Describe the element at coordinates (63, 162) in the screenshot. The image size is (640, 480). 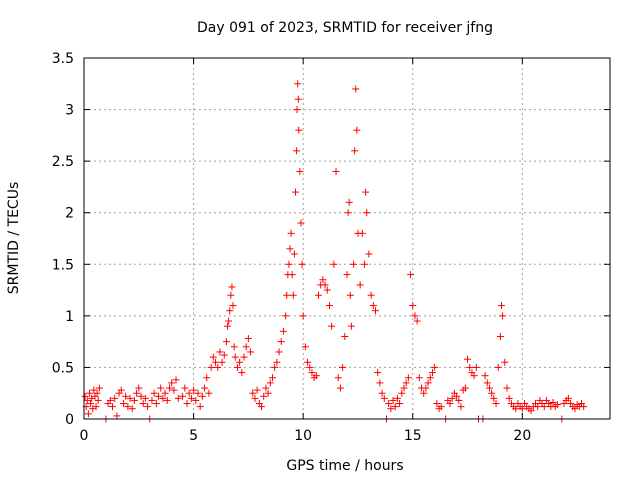
I see `y-tick-label: 2.5` at that location.